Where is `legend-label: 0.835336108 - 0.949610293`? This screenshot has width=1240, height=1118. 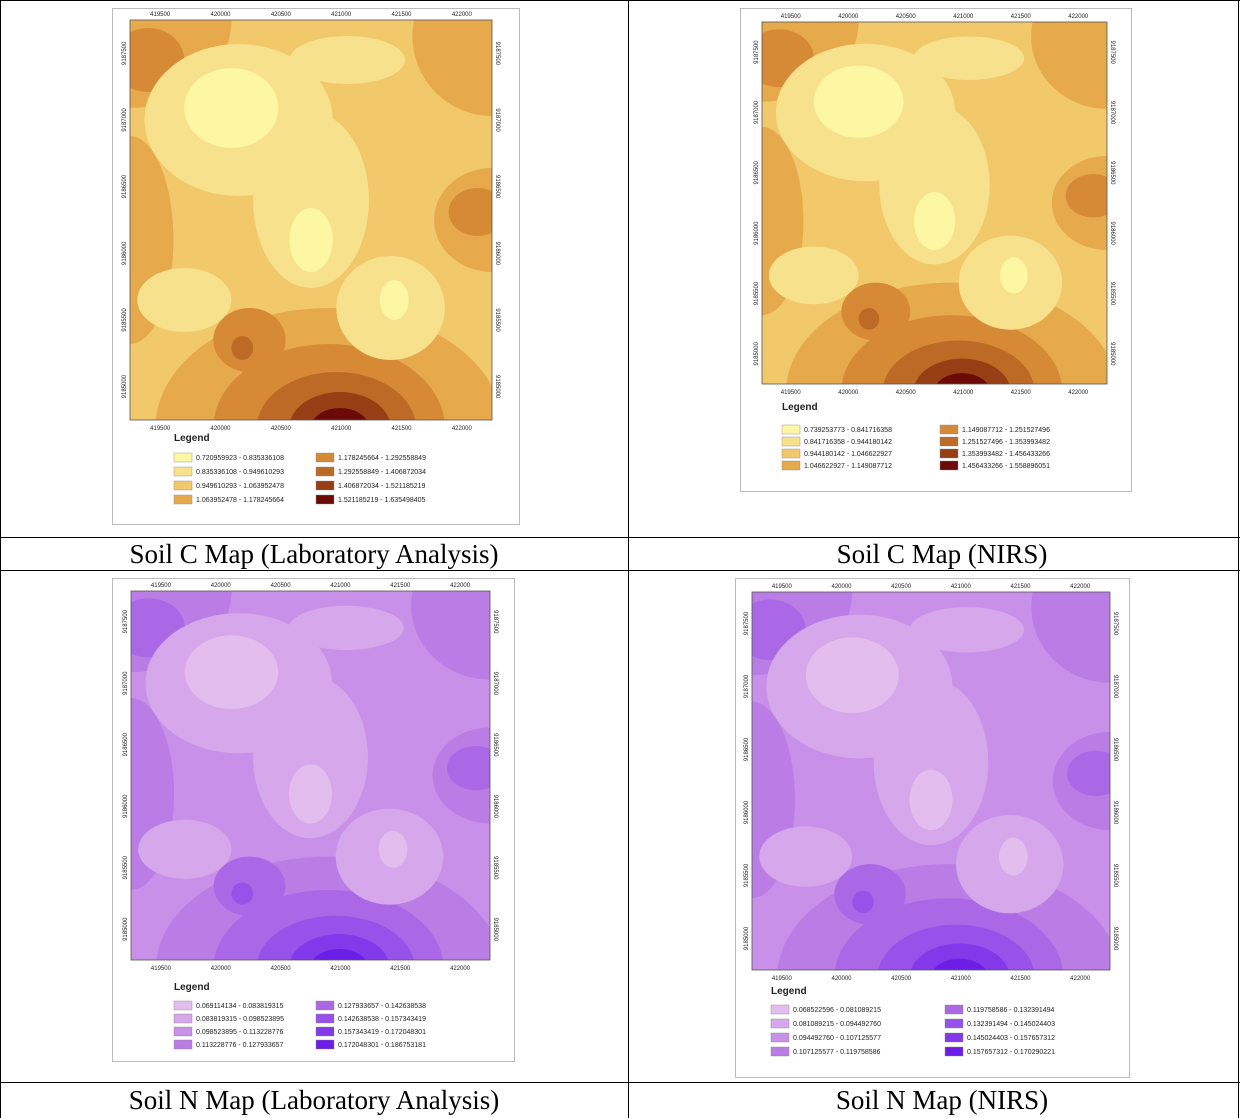 legend-label: 0.835336108 - 0.949610293 is located at coordinates (240, 472).